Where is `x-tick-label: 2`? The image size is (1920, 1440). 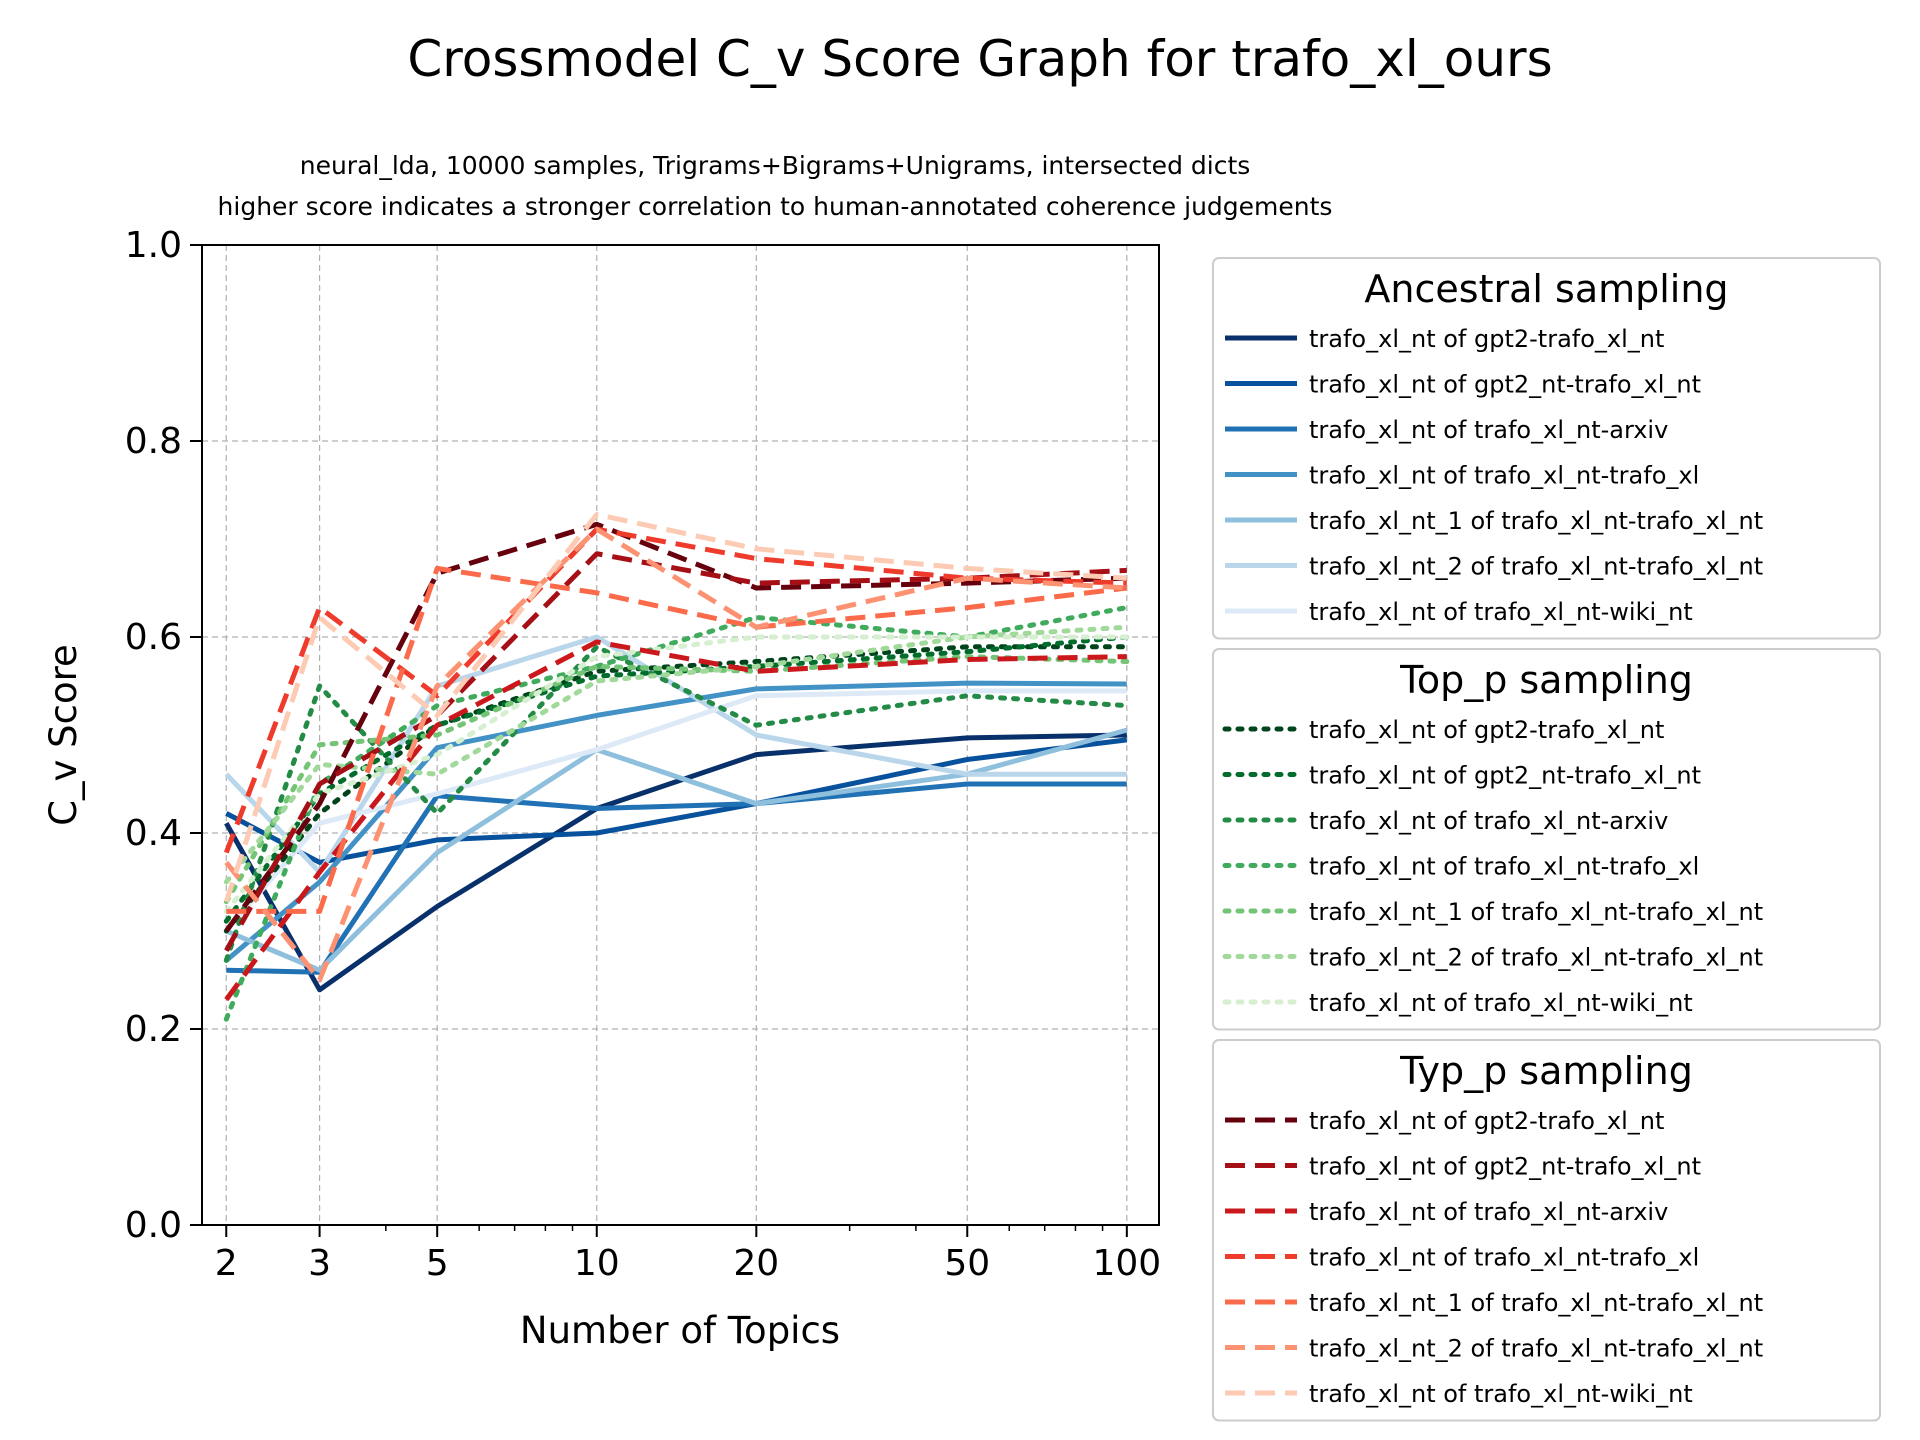
x-tick-label: 2 is located at coordinates (226, 1263).